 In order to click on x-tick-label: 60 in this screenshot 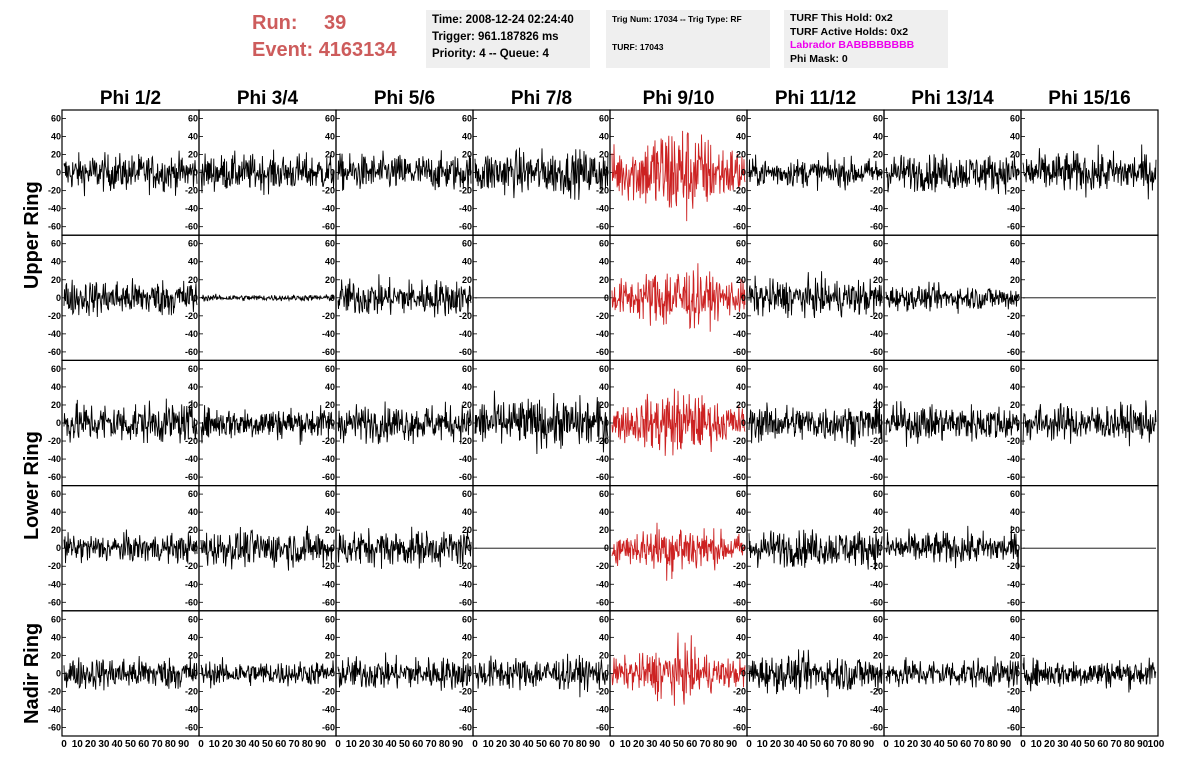, I will do `click(281, 744)`.